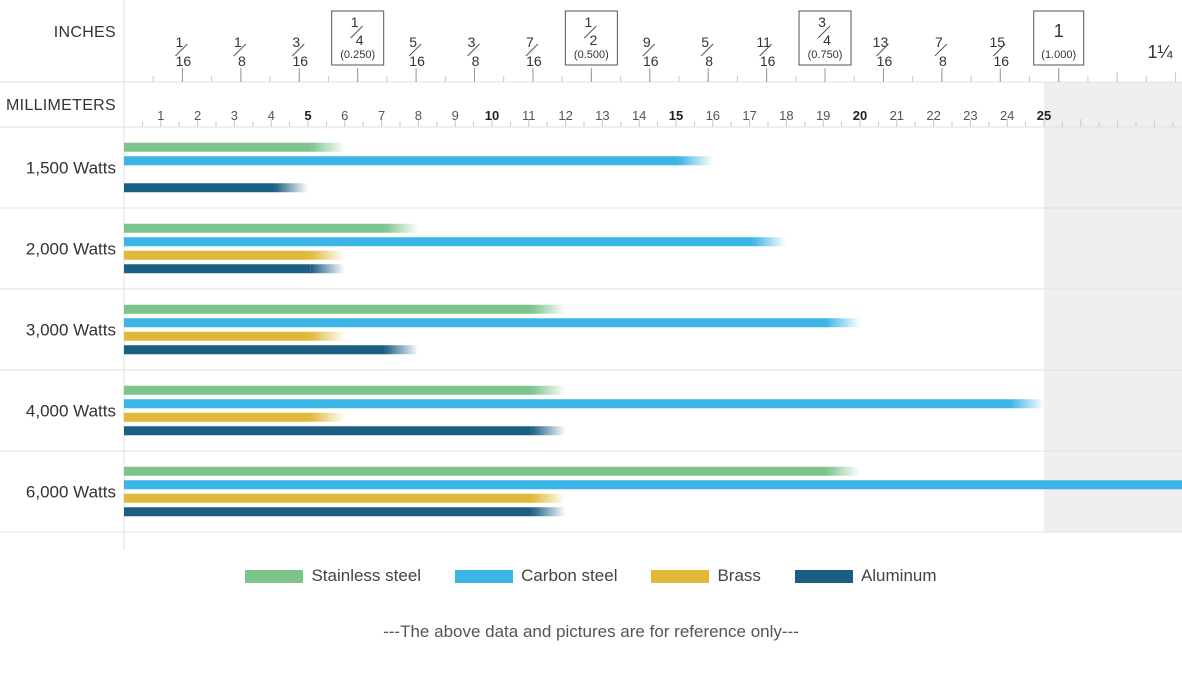  Describe the element at coordinates (333, 576) in the screenshot. I see `legend-item: Stainless steel` at that location.